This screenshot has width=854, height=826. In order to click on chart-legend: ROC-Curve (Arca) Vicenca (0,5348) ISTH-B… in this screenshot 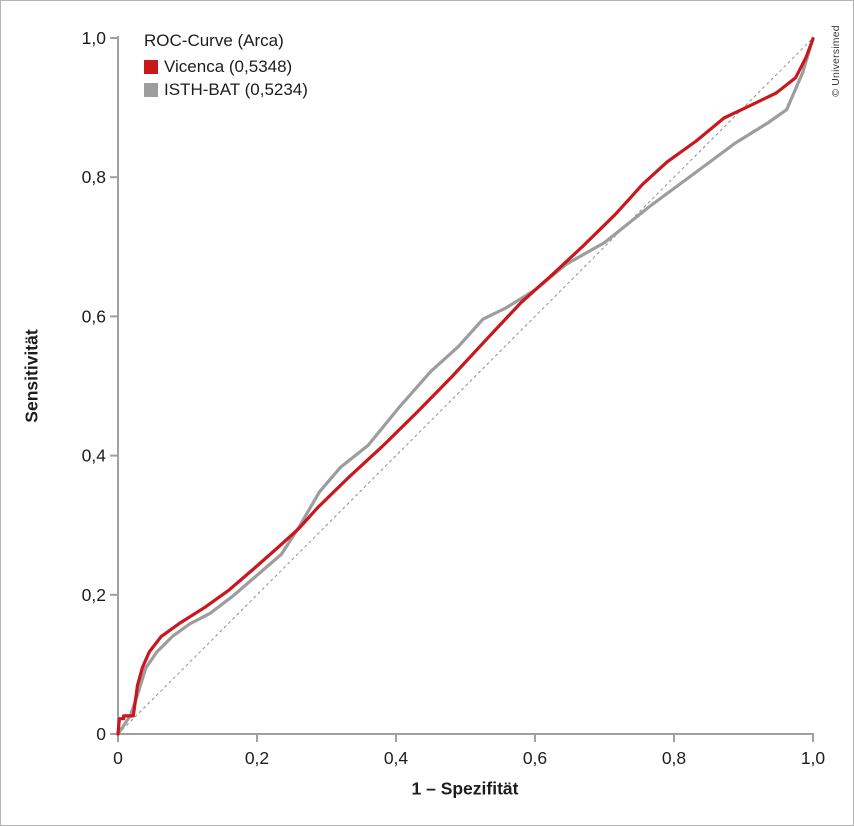, I will do `click(226, 66)`.